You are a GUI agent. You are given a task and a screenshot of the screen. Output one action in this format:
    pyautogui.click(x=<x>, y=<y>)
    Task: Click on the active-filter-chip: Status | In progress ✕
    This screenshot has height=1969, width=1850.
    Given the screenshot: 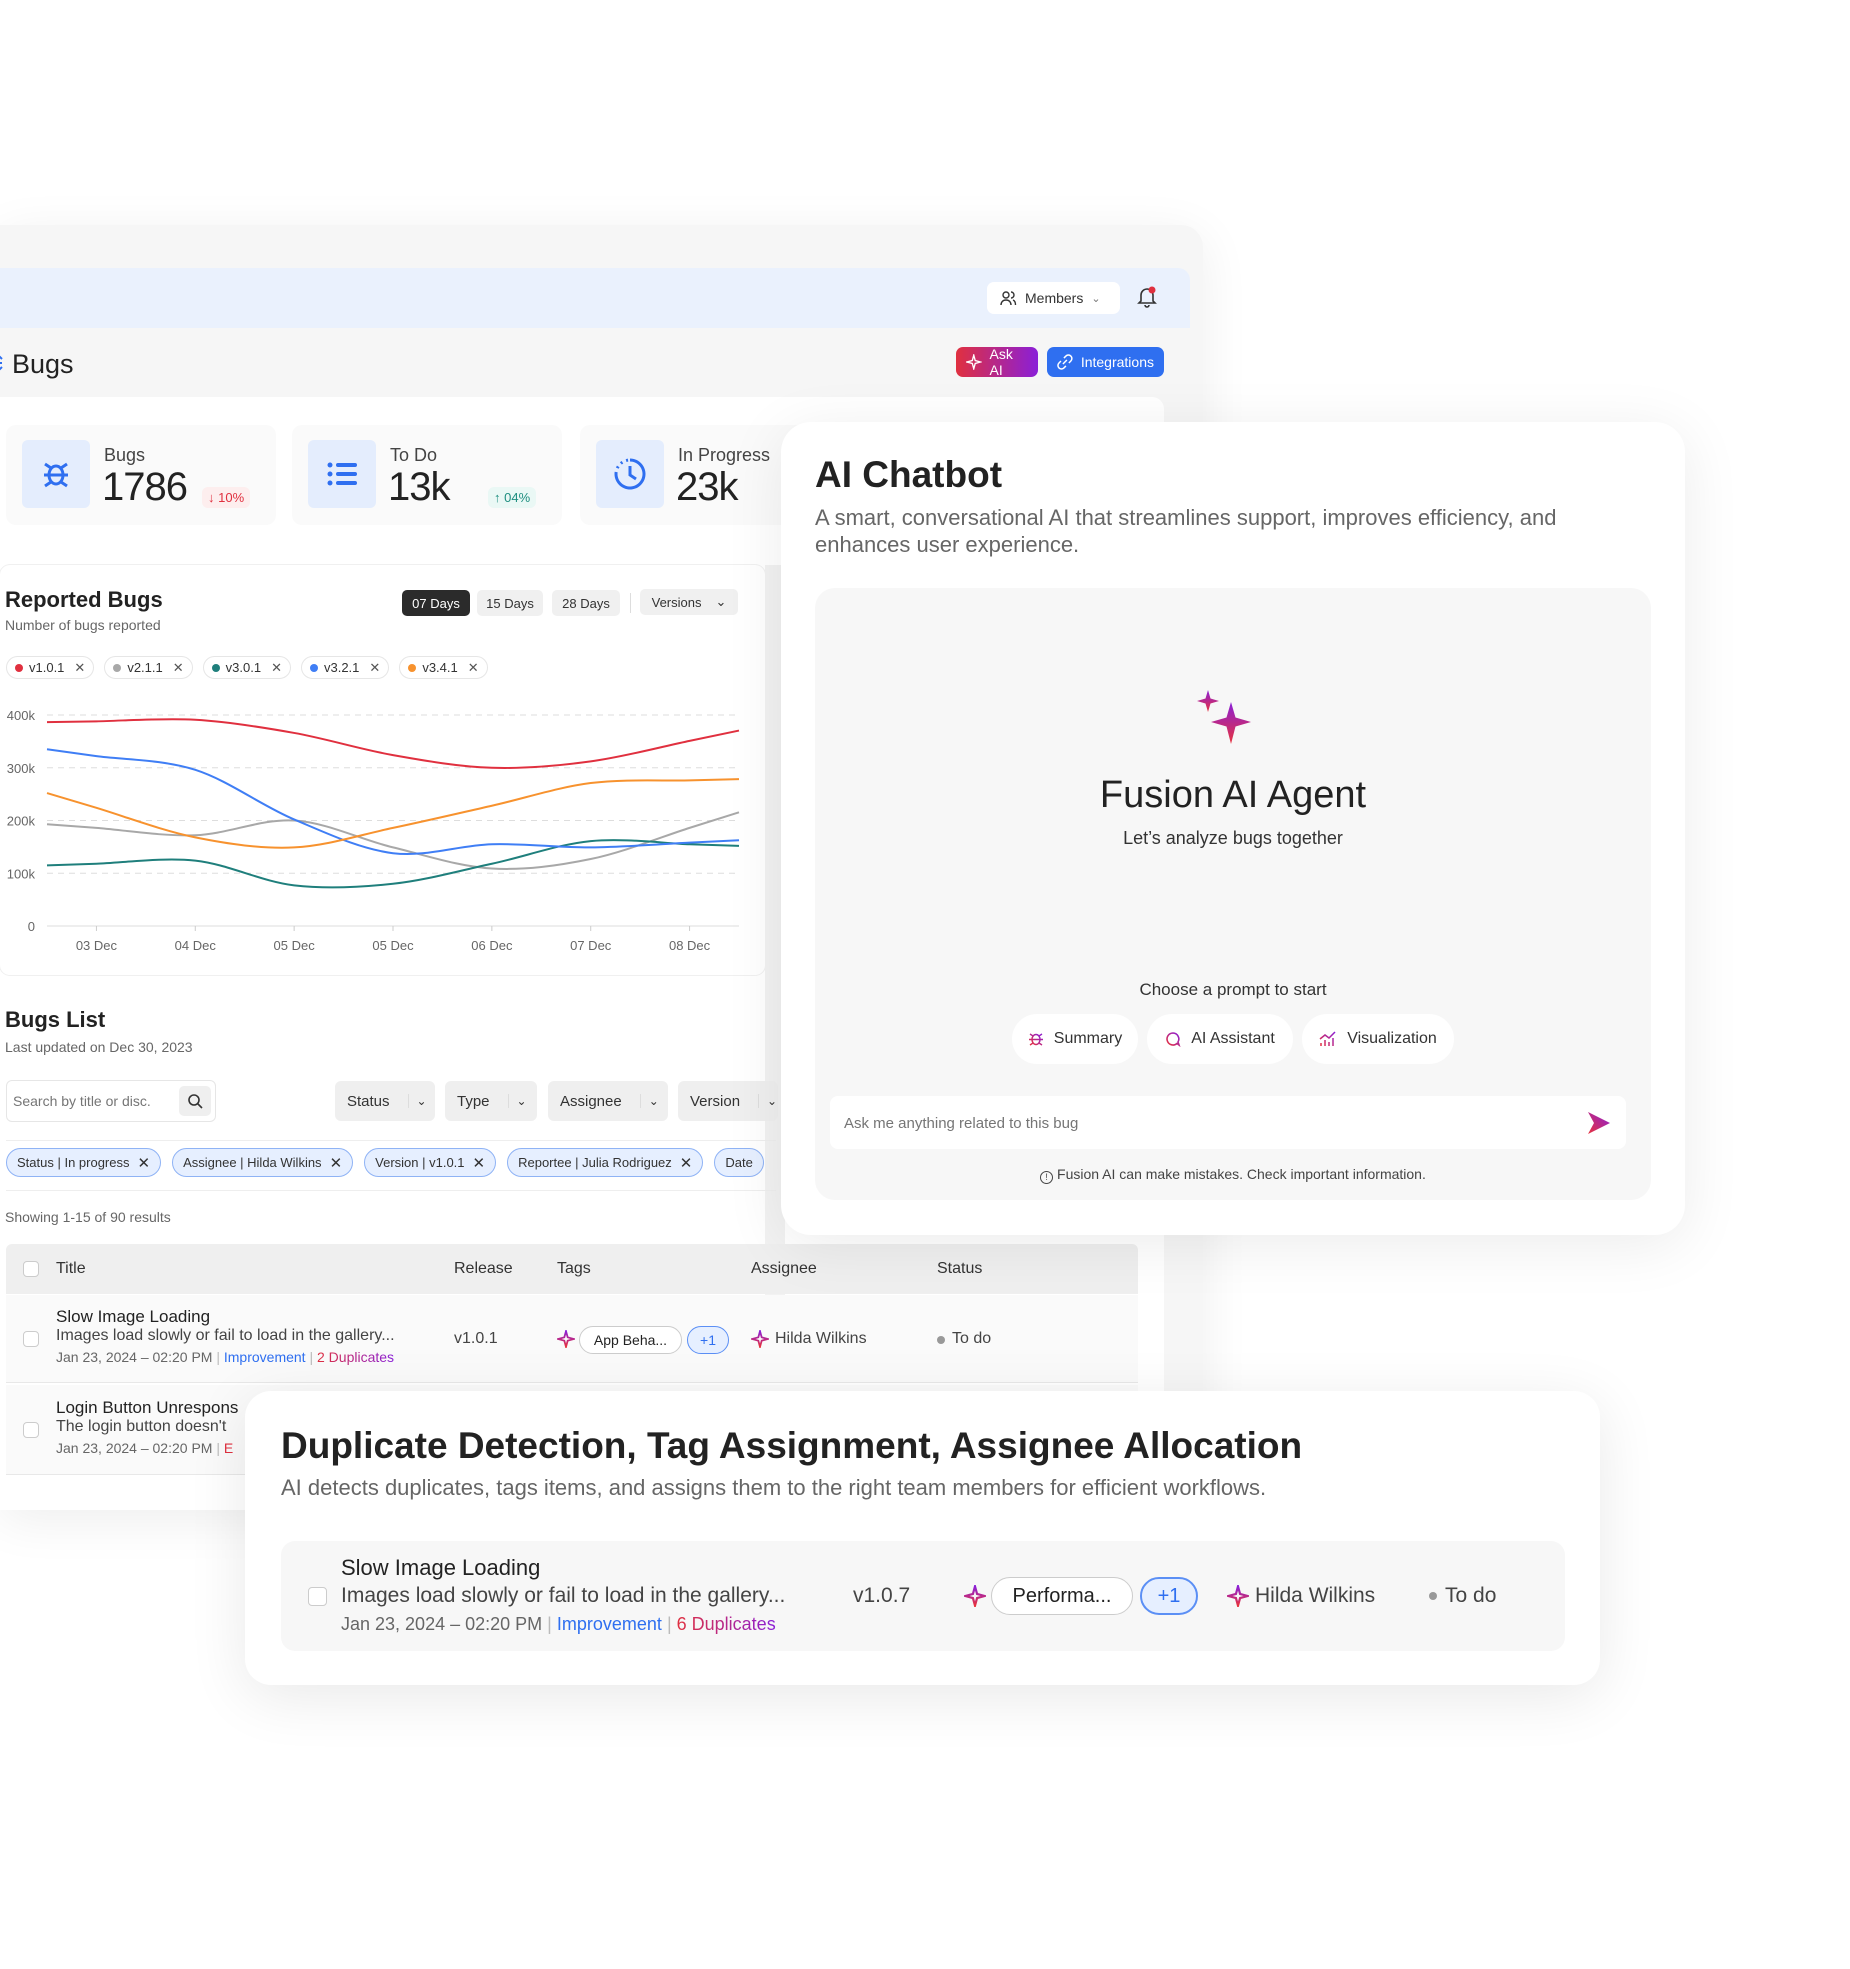 What is the action you would take?
    pyautogui.click(x=84, y=1162)
    